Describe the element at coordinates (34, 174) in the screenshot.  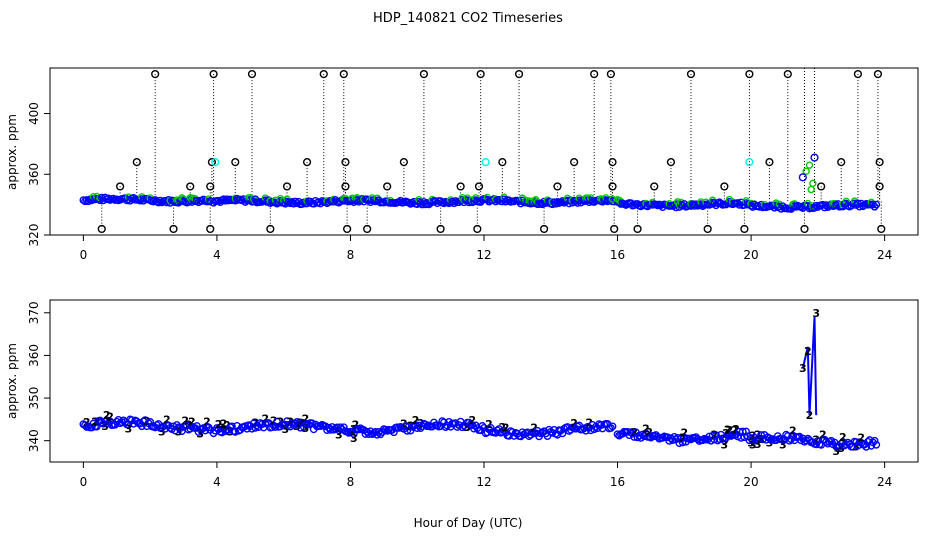
I see `y-tick-label-top: 360` at that location.